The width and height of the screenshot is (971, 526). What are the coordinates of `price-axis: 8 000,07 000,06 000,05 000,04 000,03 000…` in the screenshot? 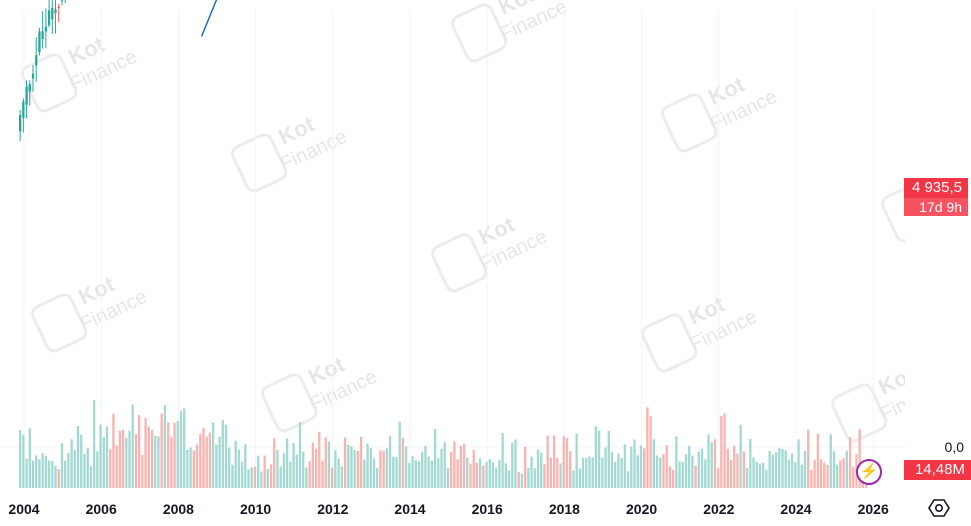 It's located at (938, 245).